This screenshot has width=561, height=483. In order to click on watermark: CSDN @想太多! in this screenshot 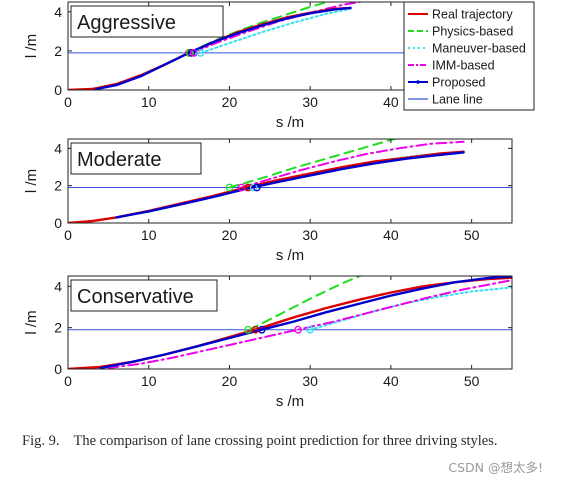, I will do `click(495, 467)`.